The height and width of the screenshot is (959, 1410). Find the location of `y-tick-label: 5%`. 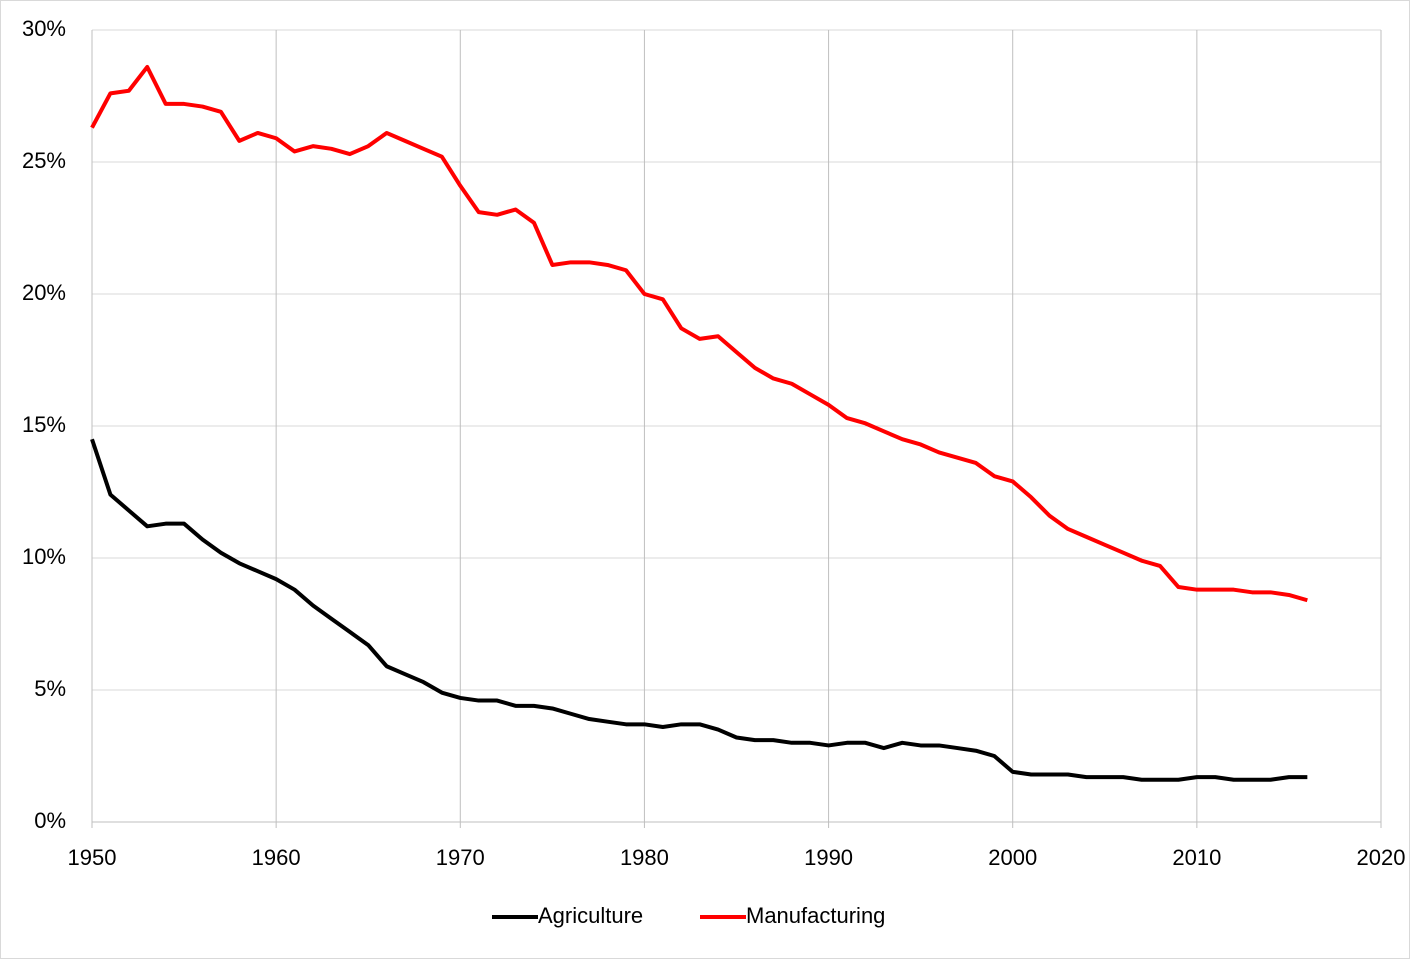

y-tick-label: 5% is located at coordinates (50, 688).